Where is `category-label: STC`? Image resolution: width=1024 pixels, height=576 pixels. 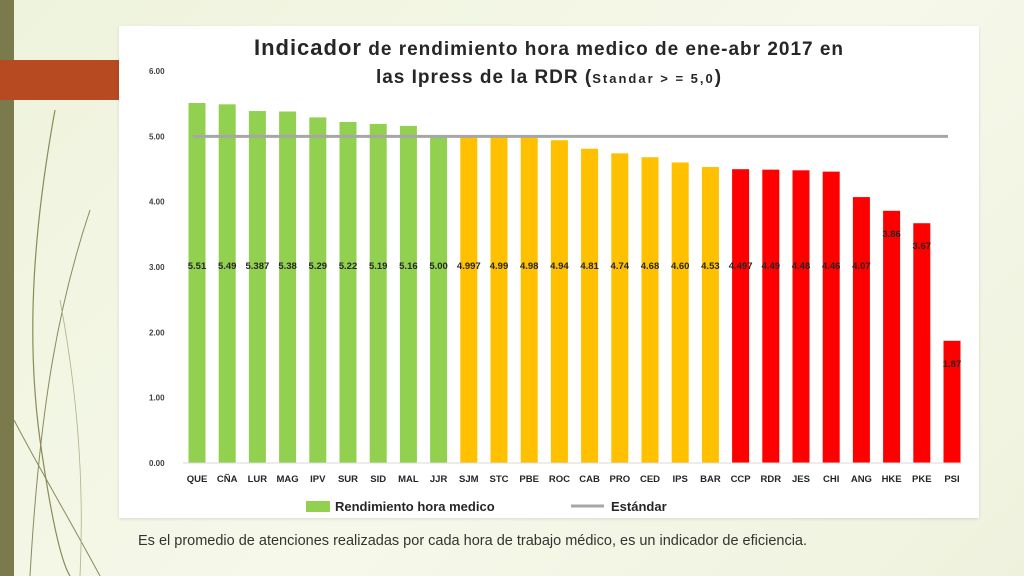
category-label: STC is located at coordinates (499, 479).